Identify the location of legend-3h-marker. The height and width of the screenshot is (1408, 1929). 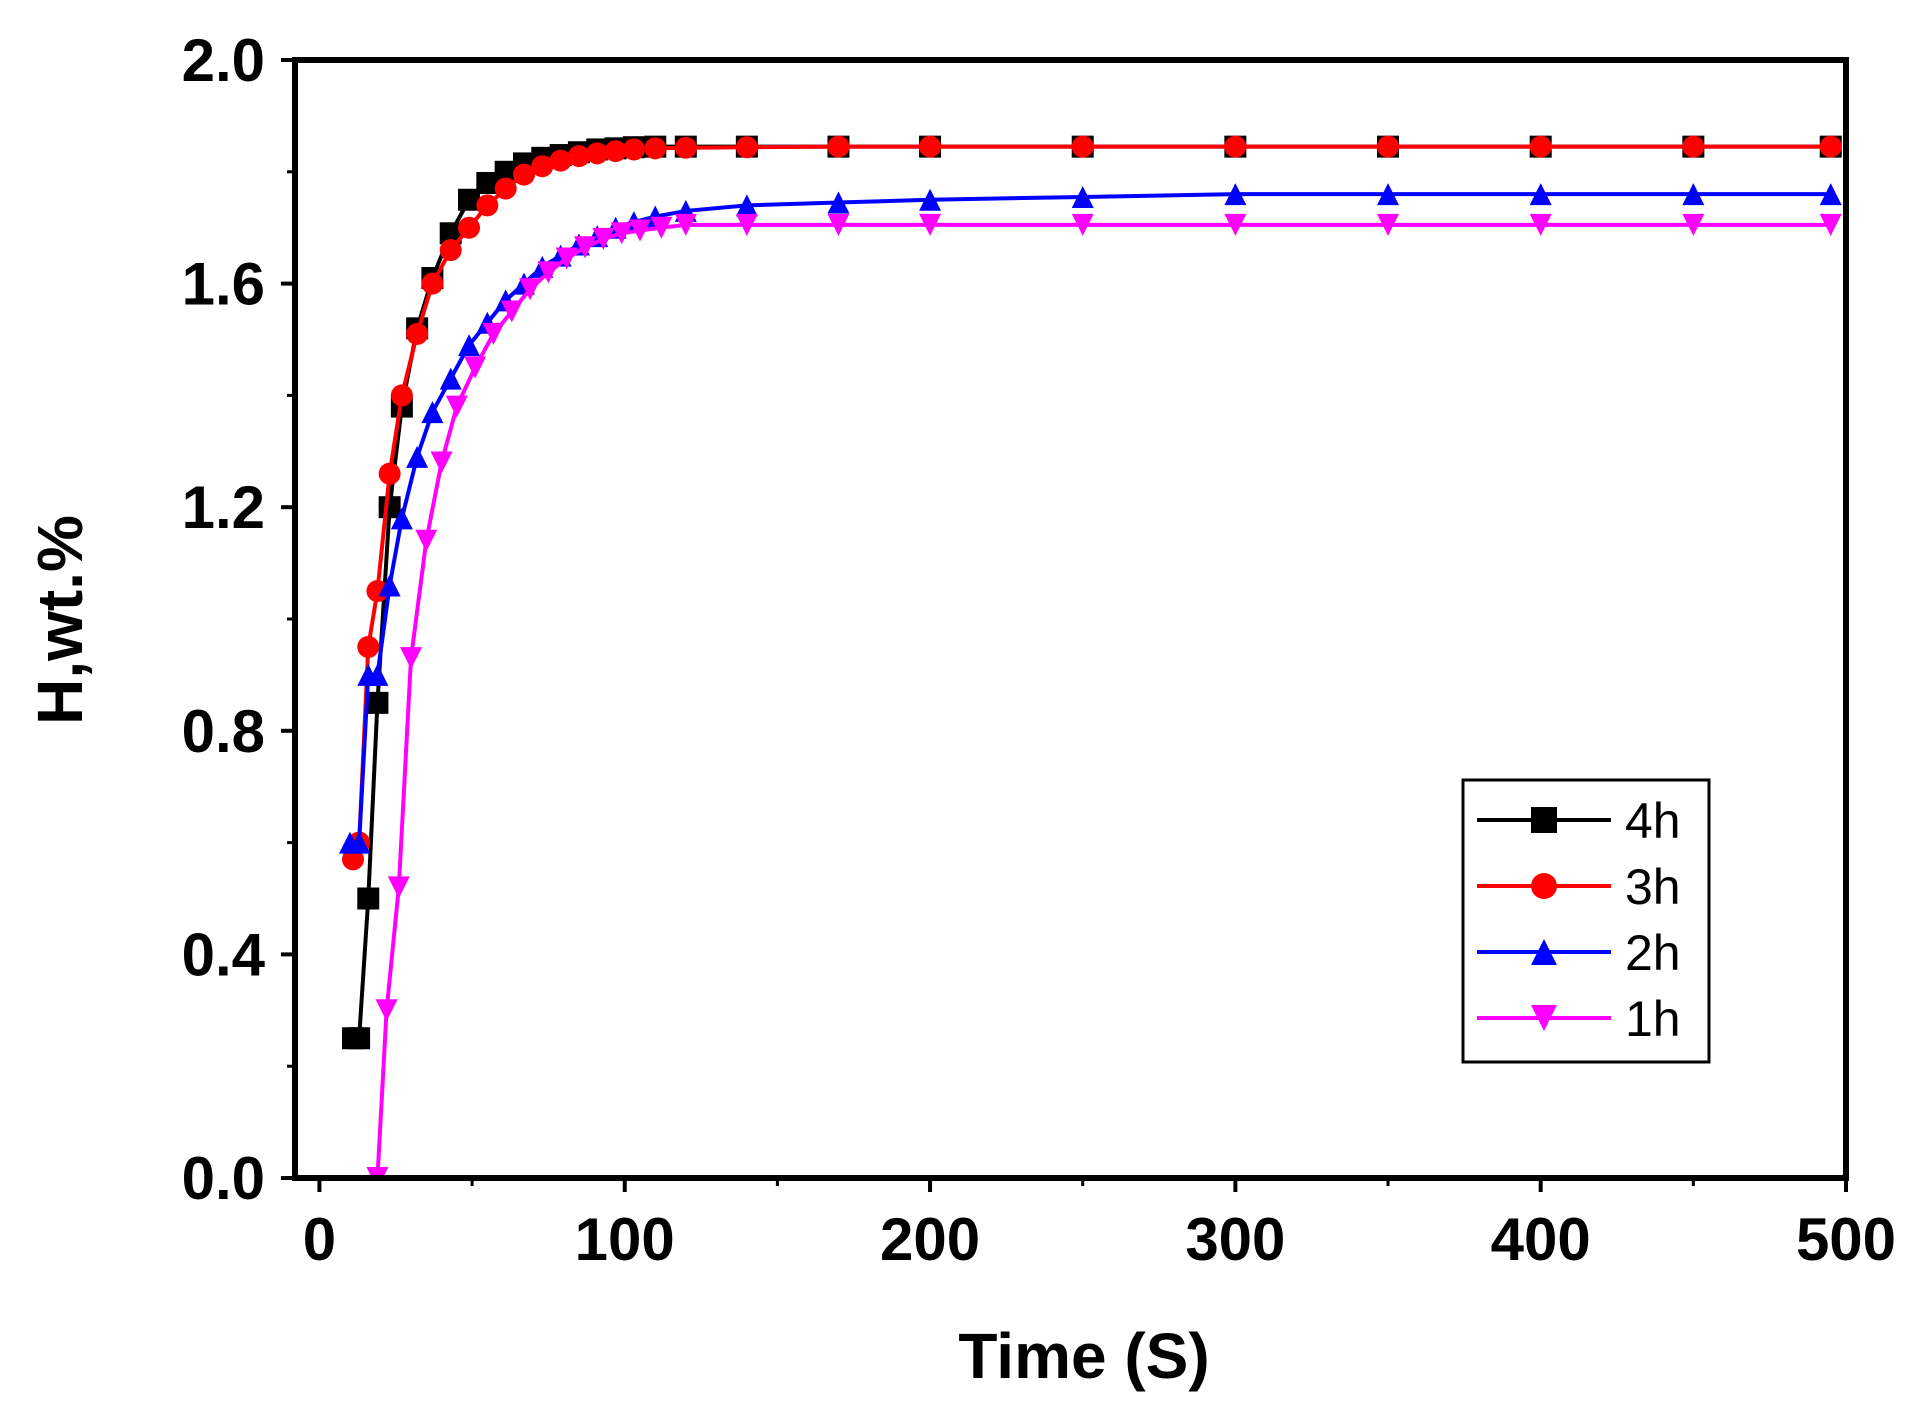
(1544, 886).